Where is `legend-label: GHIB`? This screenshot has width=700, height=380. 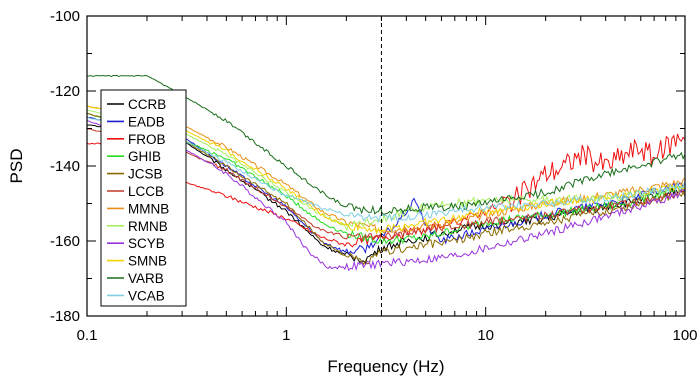
legend-label: GHIB is located at coordinates (144, 156).